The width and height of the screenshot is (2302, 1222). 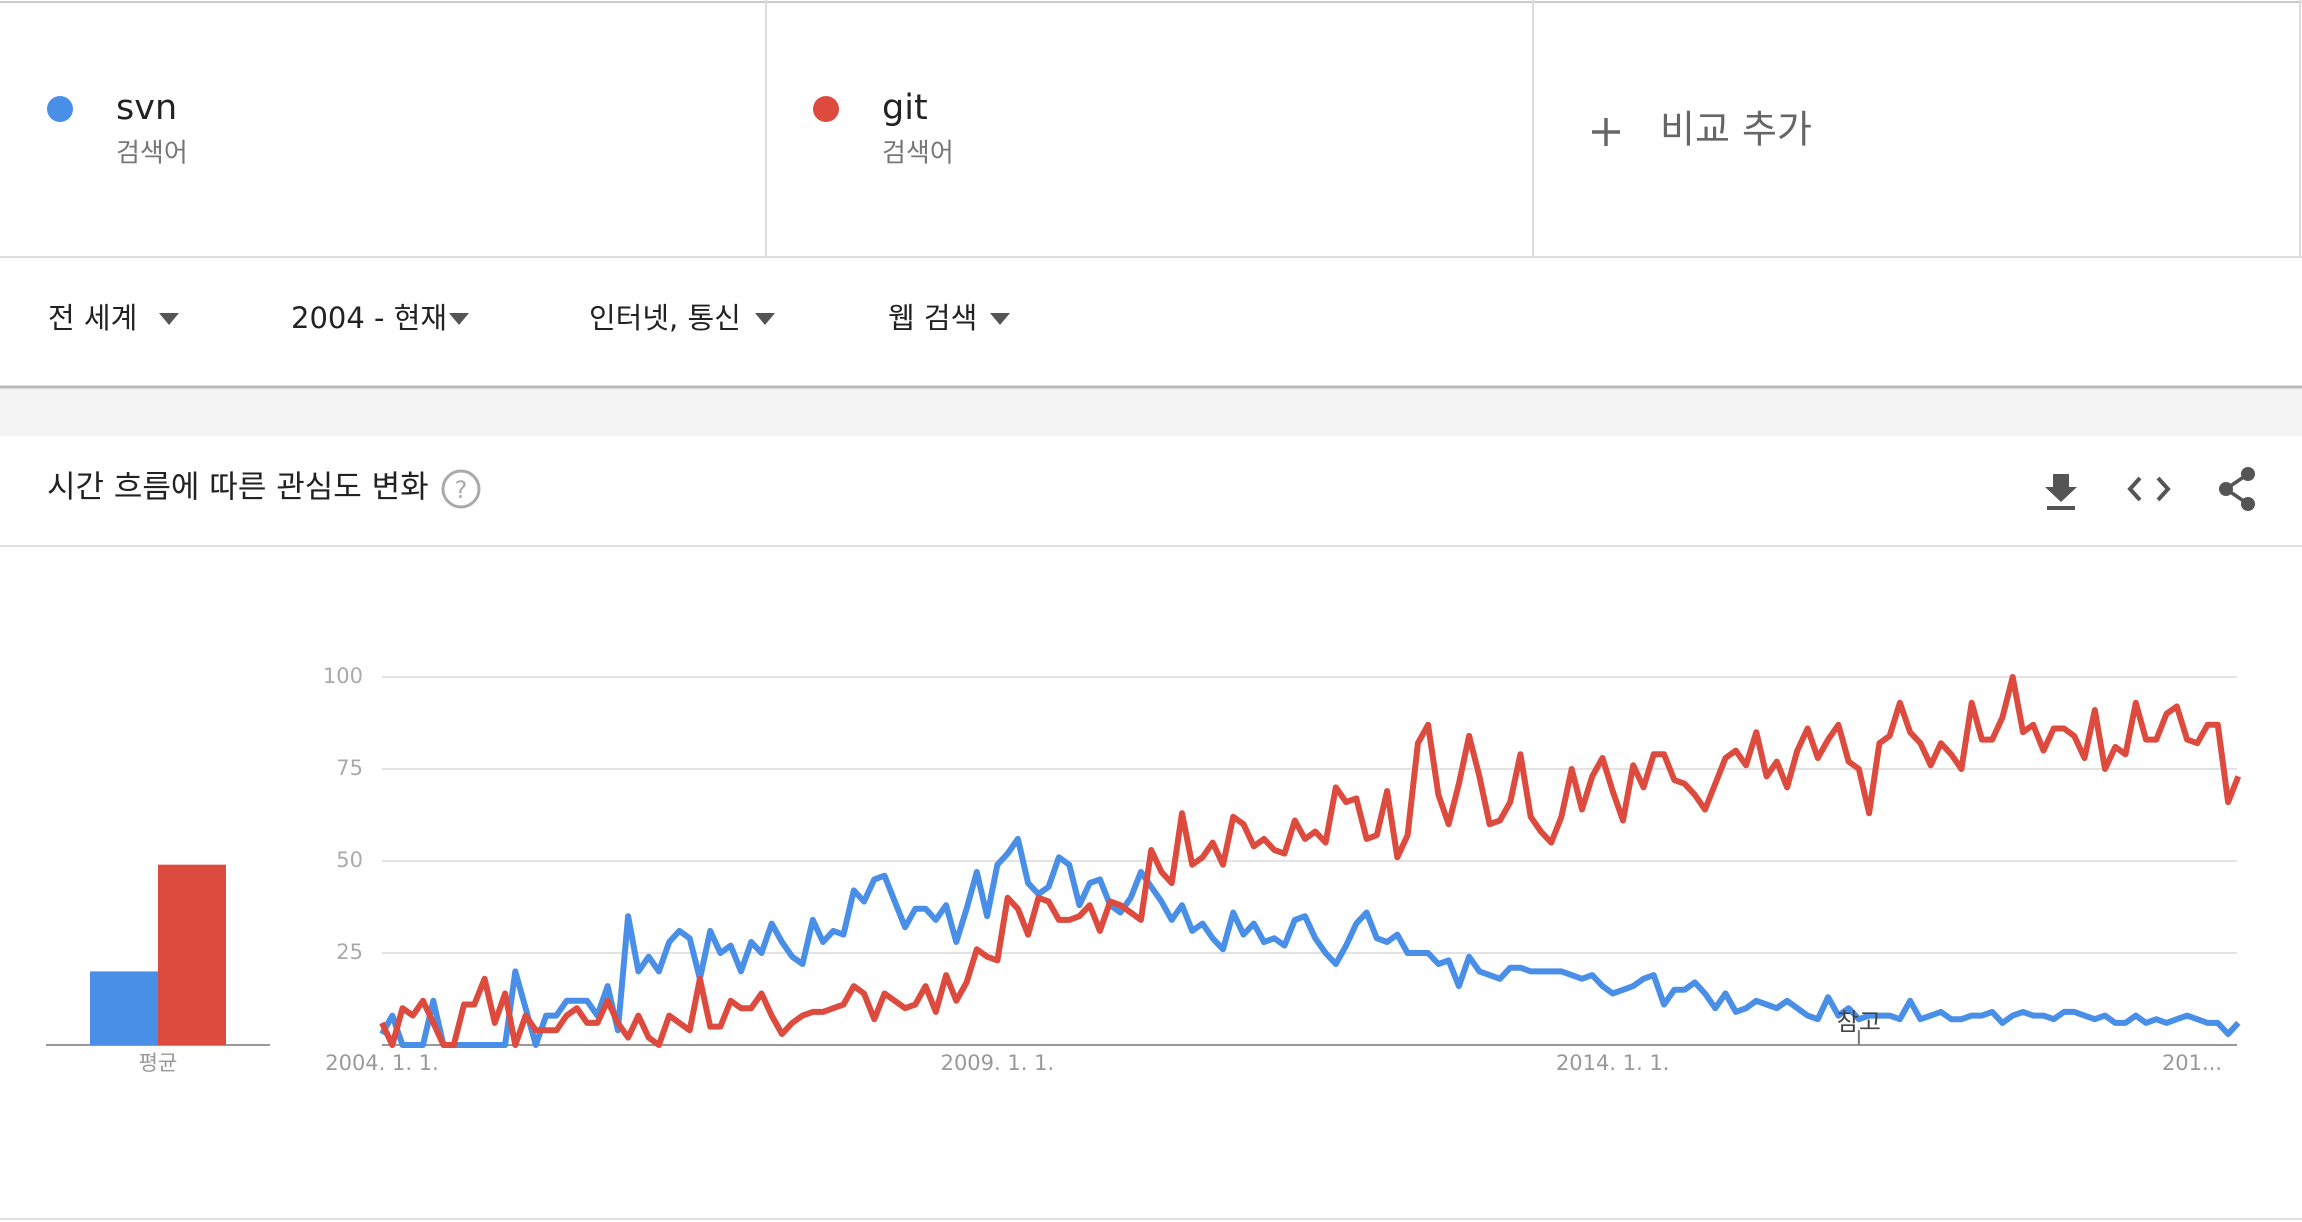 I want to click on filter: 웹 검색, so click(x=932, y=318).